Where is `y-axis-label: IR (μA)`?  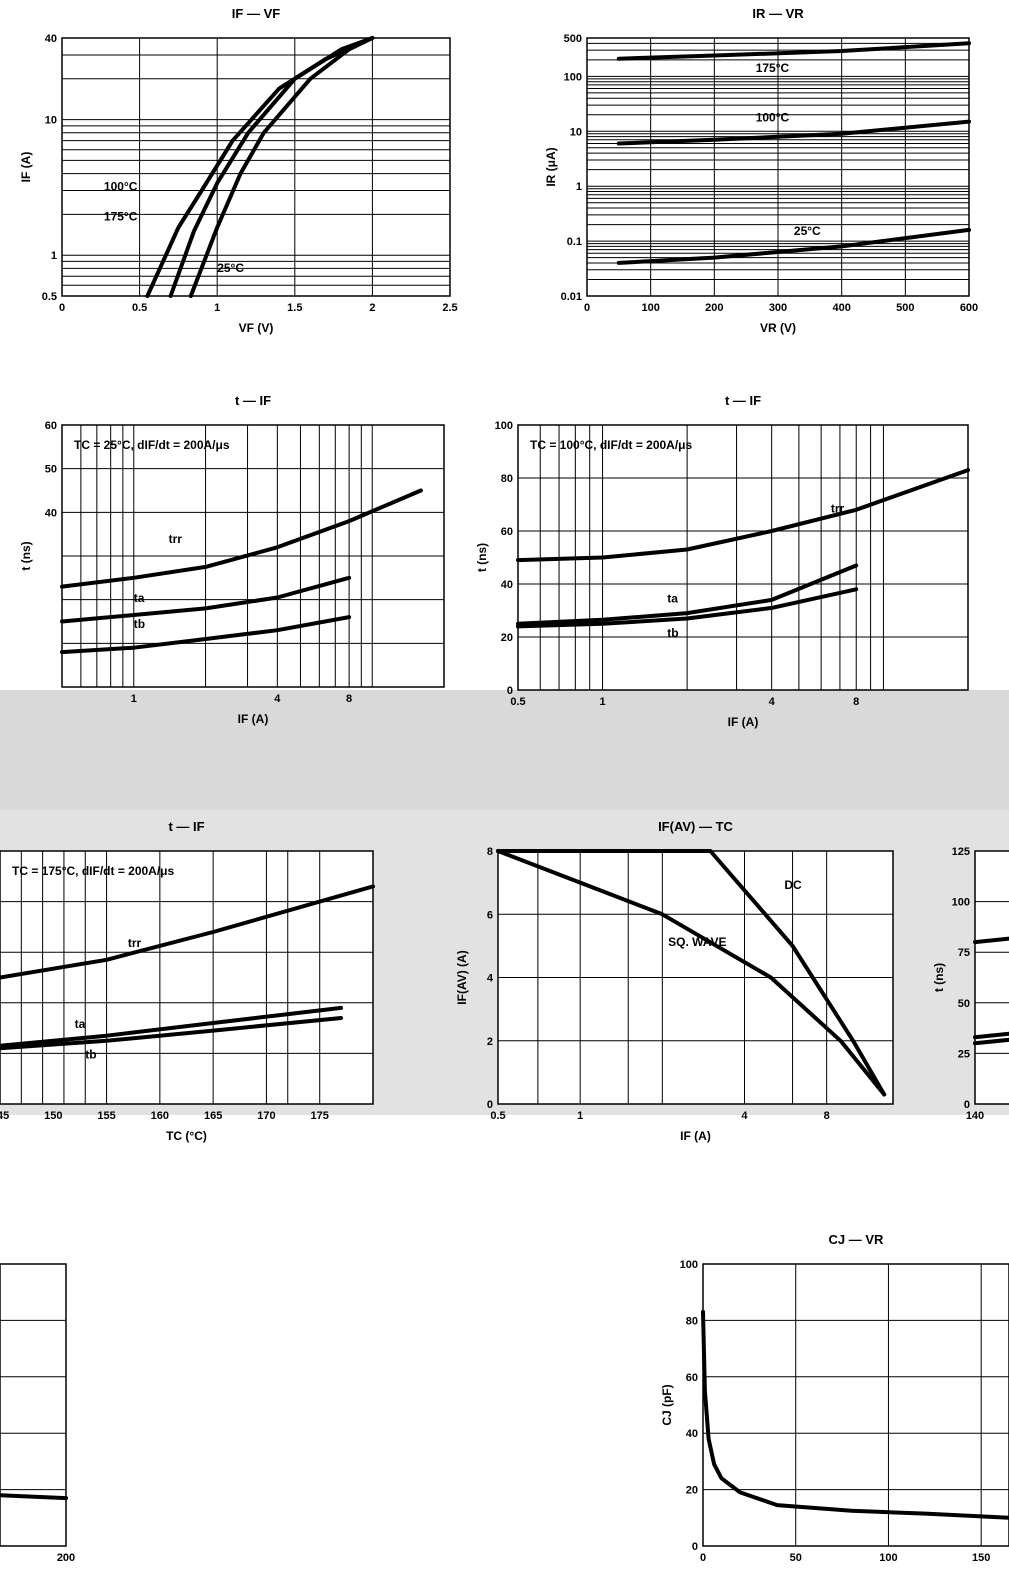 y-axis-label: IR (μA) is located at coordinates (551, 166).